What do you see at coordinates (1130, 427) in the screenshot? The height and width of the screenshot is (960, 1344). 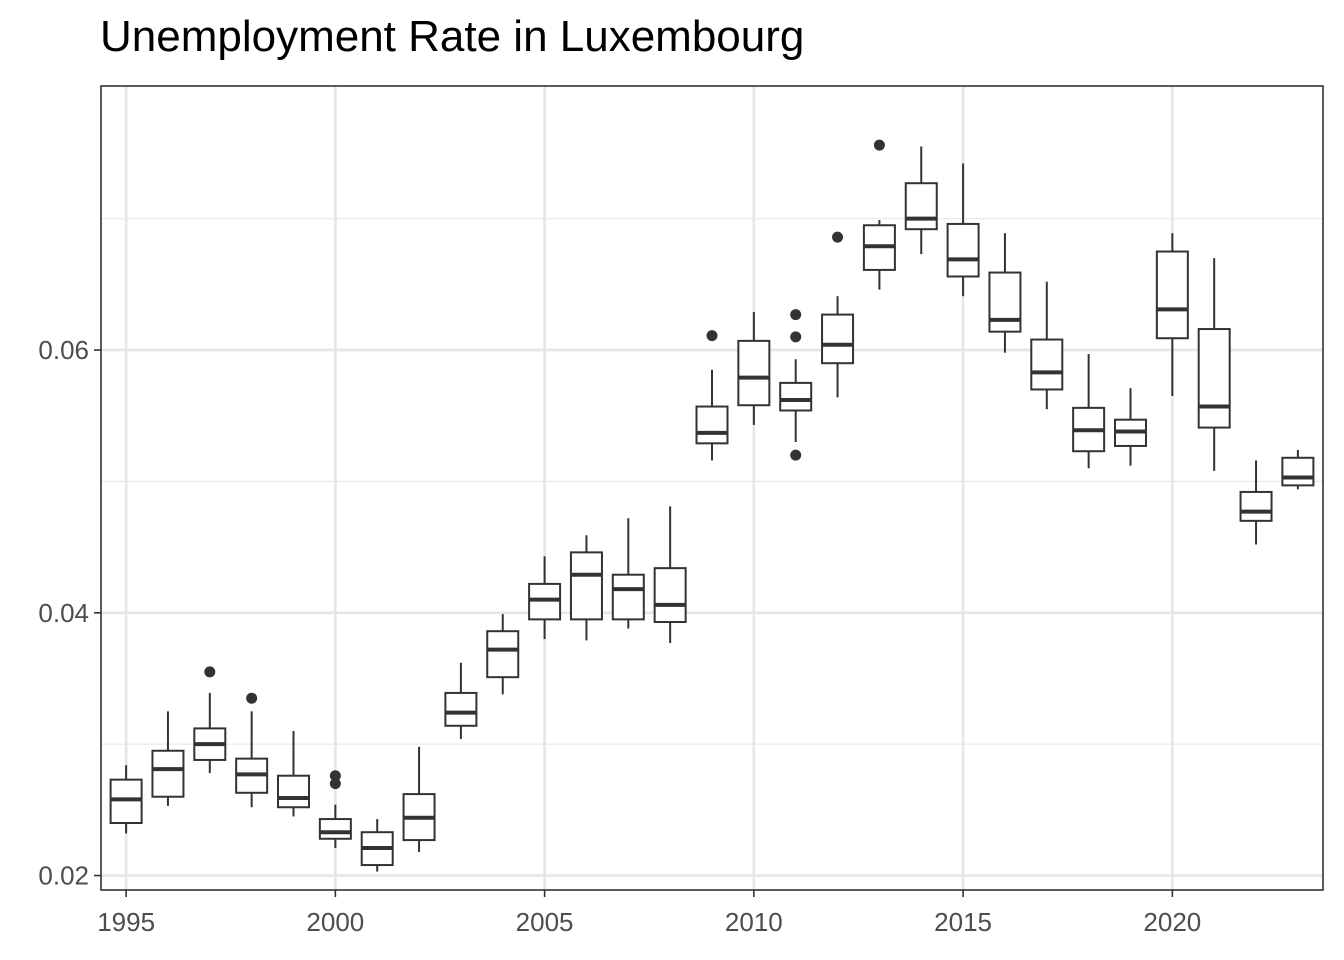 I see `box-2019` at bounding box center [1130, 427].